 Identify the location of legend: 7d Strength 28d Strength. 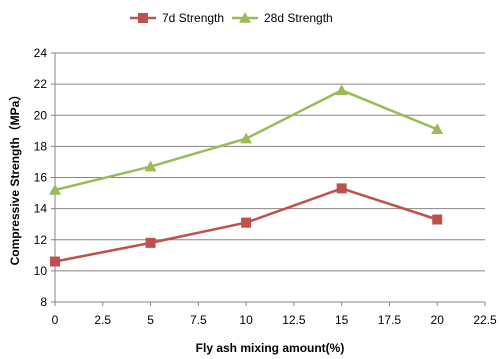
(231, 18).